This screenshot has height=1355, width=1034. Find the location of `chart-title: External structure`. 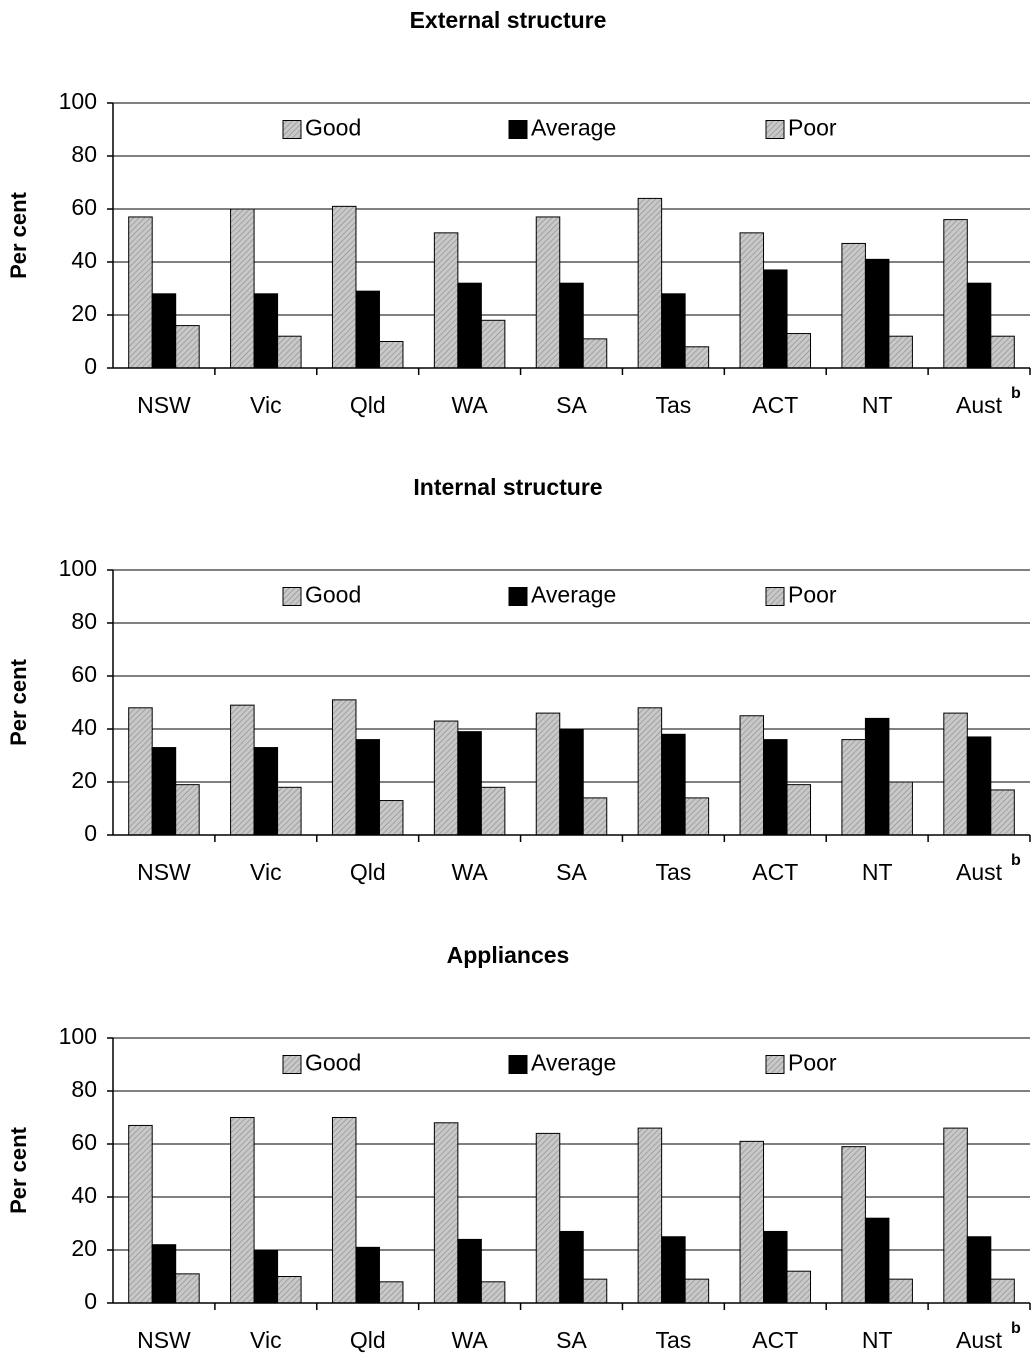

chart-title: External structure is located at coordinates (508, 20).